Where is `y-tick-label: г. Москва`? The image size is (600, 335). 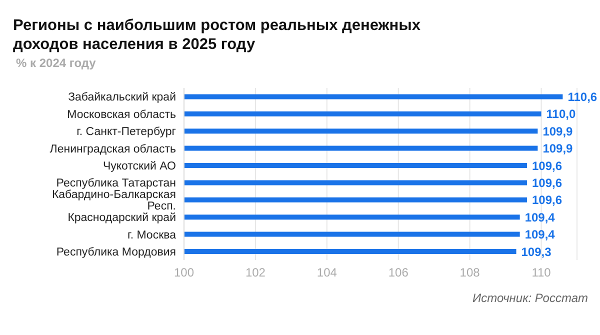
y-tick-label: г. Москва is located at coordinates (152, 235).